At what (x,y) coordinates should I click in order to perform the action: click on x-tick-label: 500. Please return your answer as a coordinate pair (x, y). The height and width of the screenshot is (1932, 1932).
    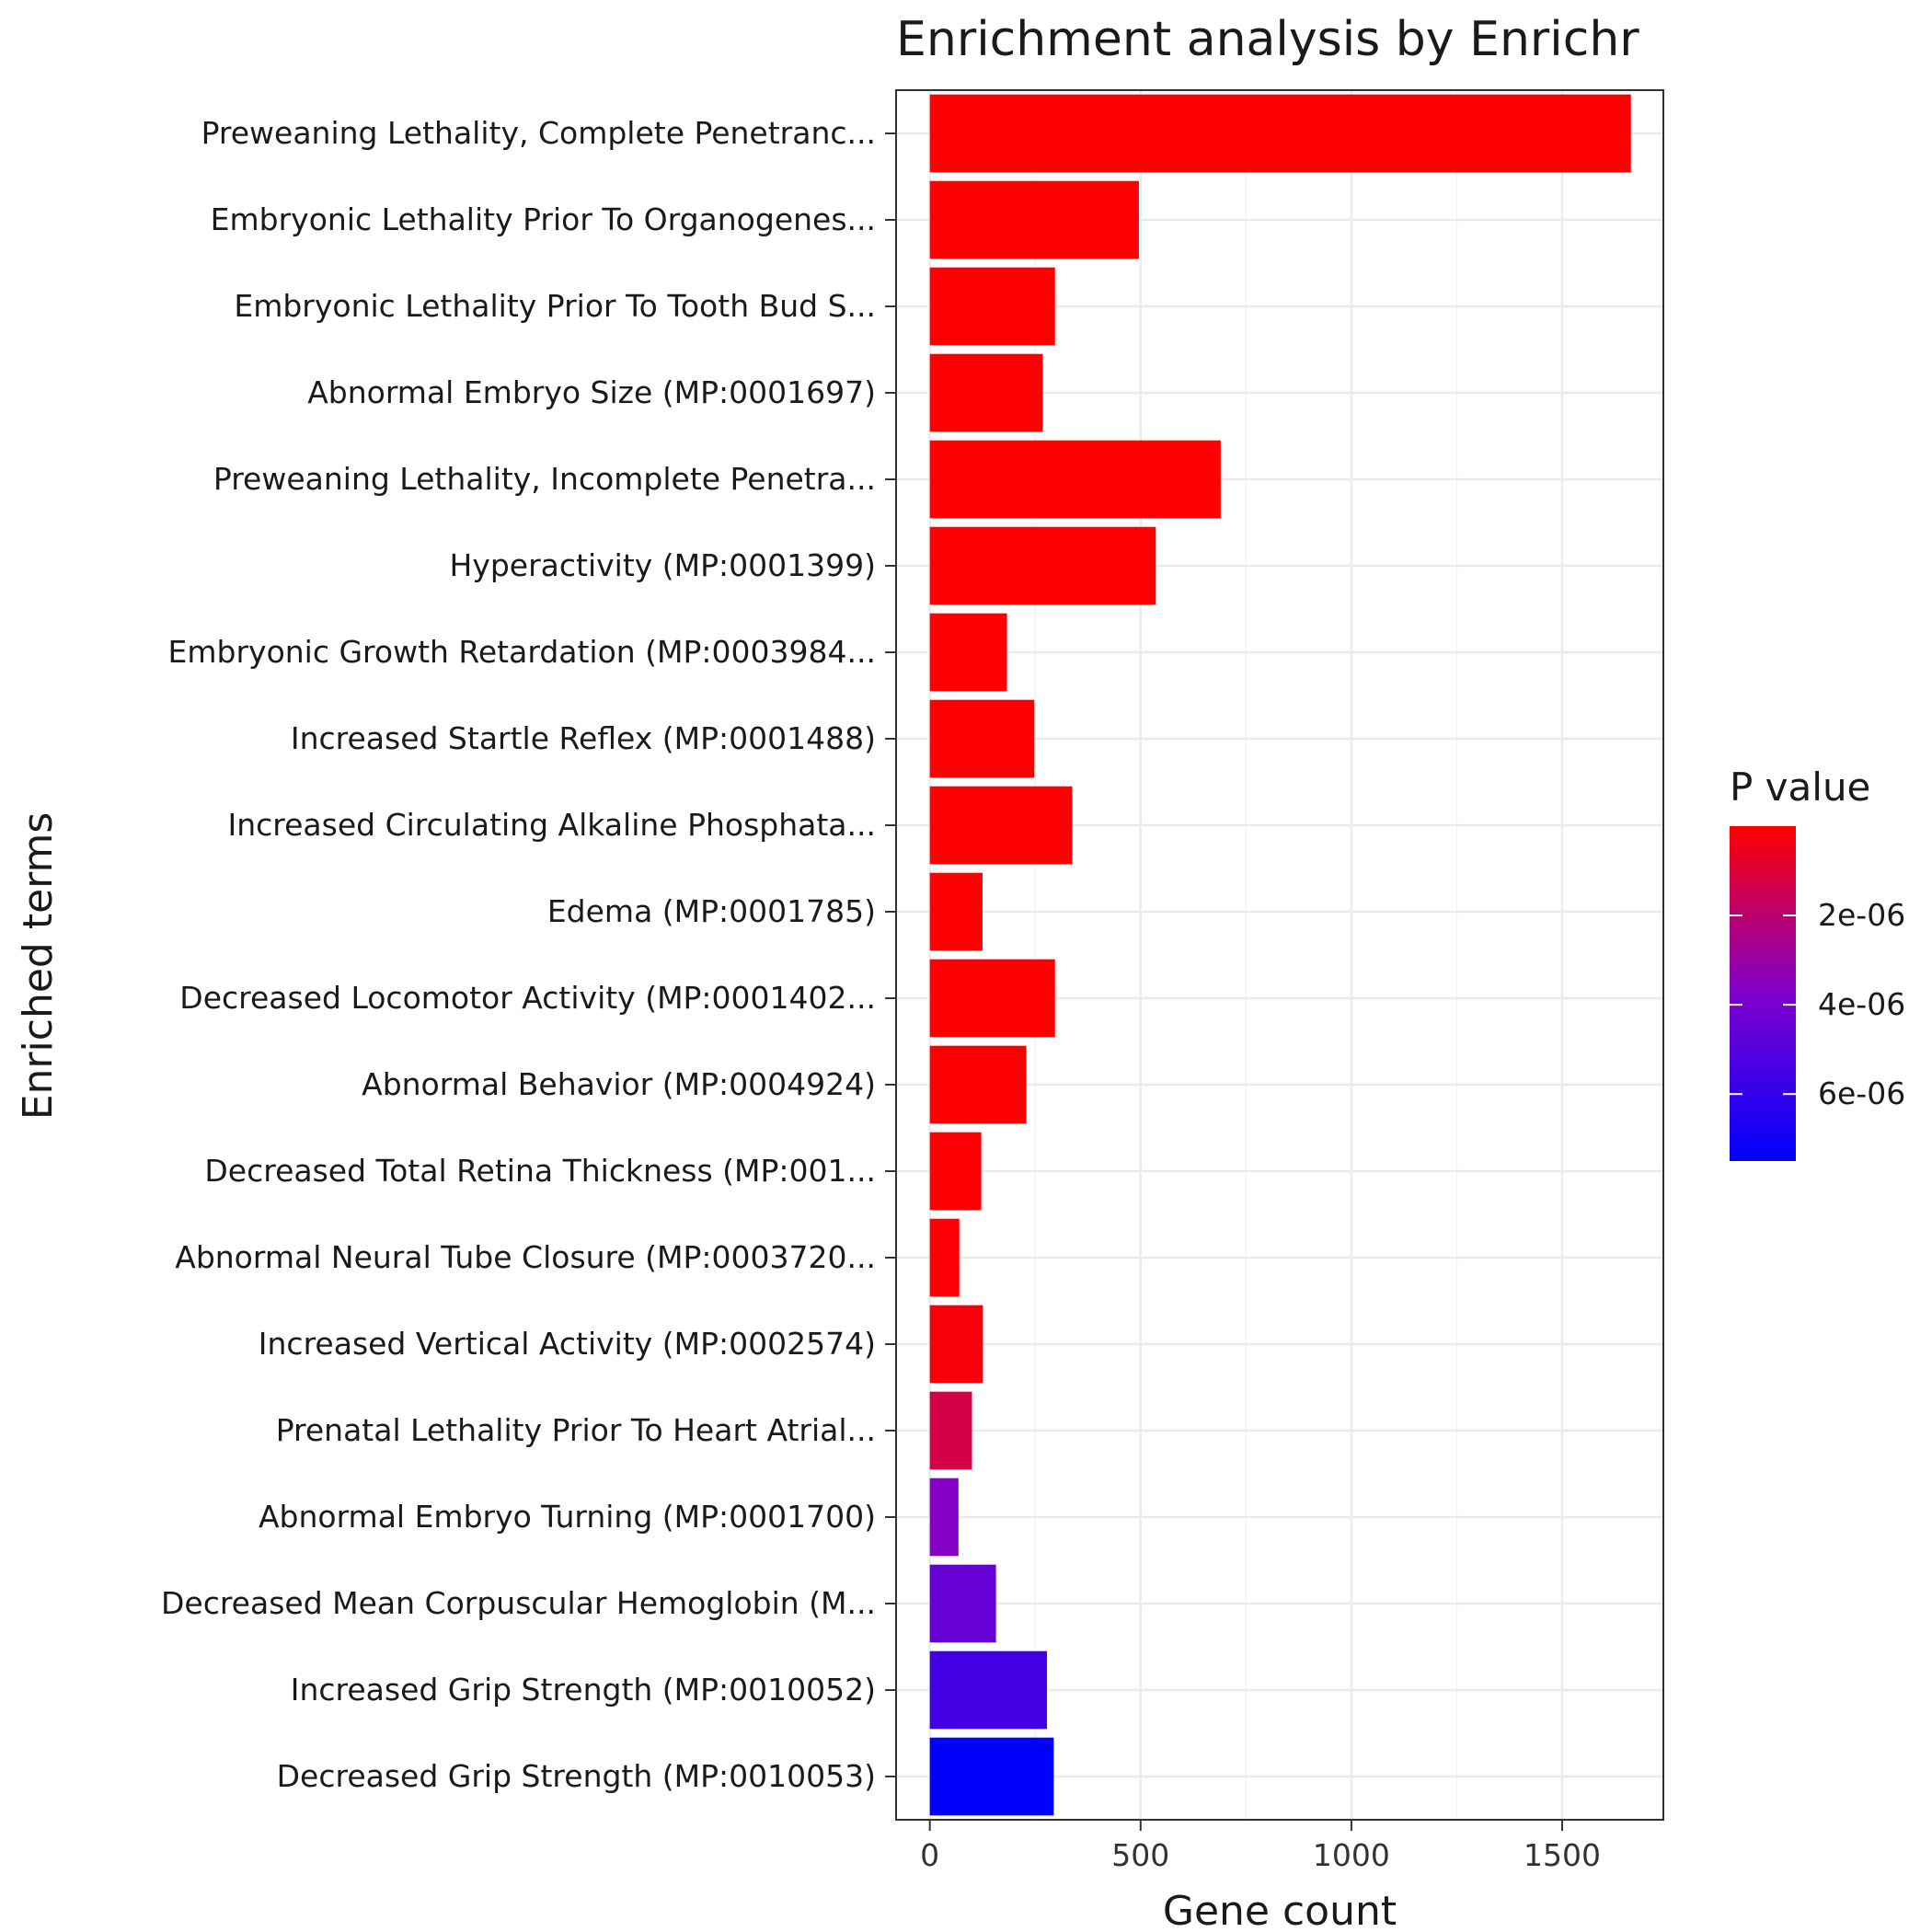
    Looking at the image, I should click on (1140, 1855).